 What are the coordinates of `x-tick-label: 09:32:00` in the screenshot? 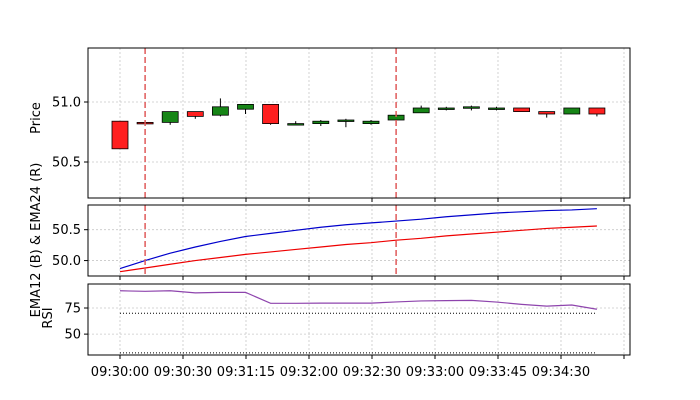 It's located at (309, 372).